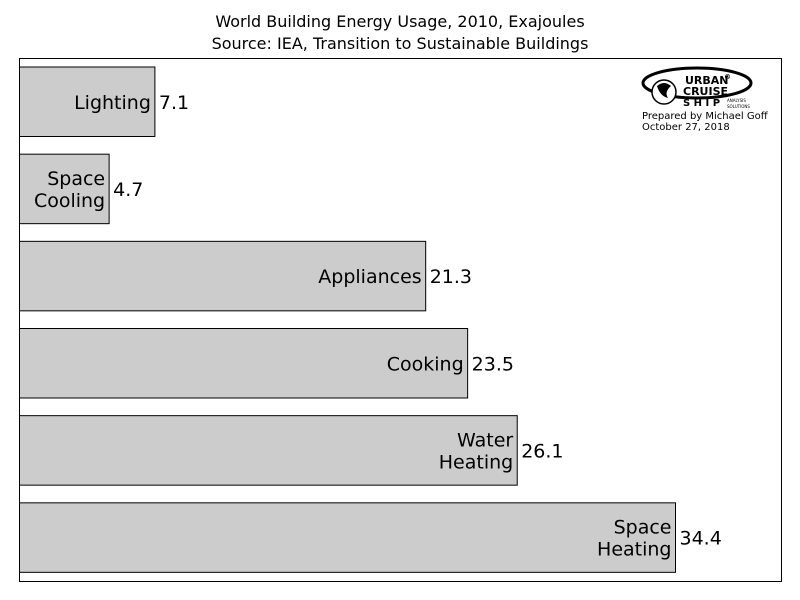 Image resolution: width=800 pixels, height=600 pixels. I want to click on bar-water-heating, so click(268, 450).